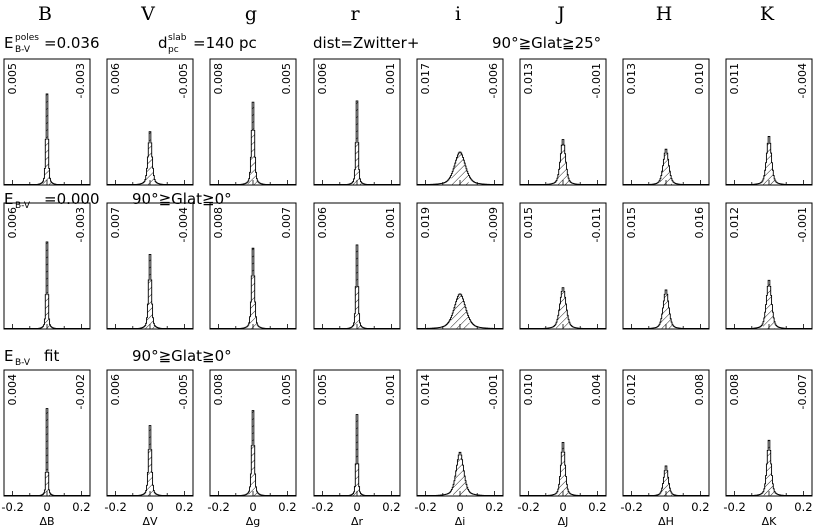 Image resolution: width=817 pixels, height=532 pixels. What do you see at coordinates (699, 79) in the screenshot?
I see `panel-right-value: 0.010` at bounding box center [699, 79].